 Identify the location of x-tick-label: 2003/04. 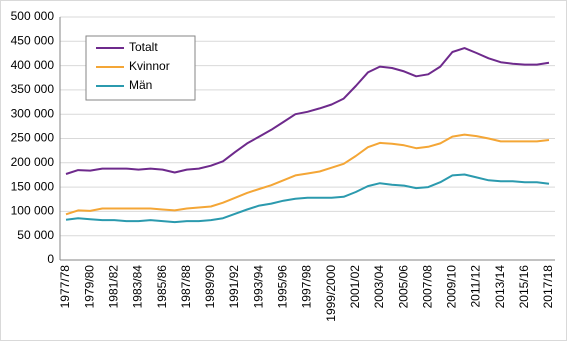
(379, 287).